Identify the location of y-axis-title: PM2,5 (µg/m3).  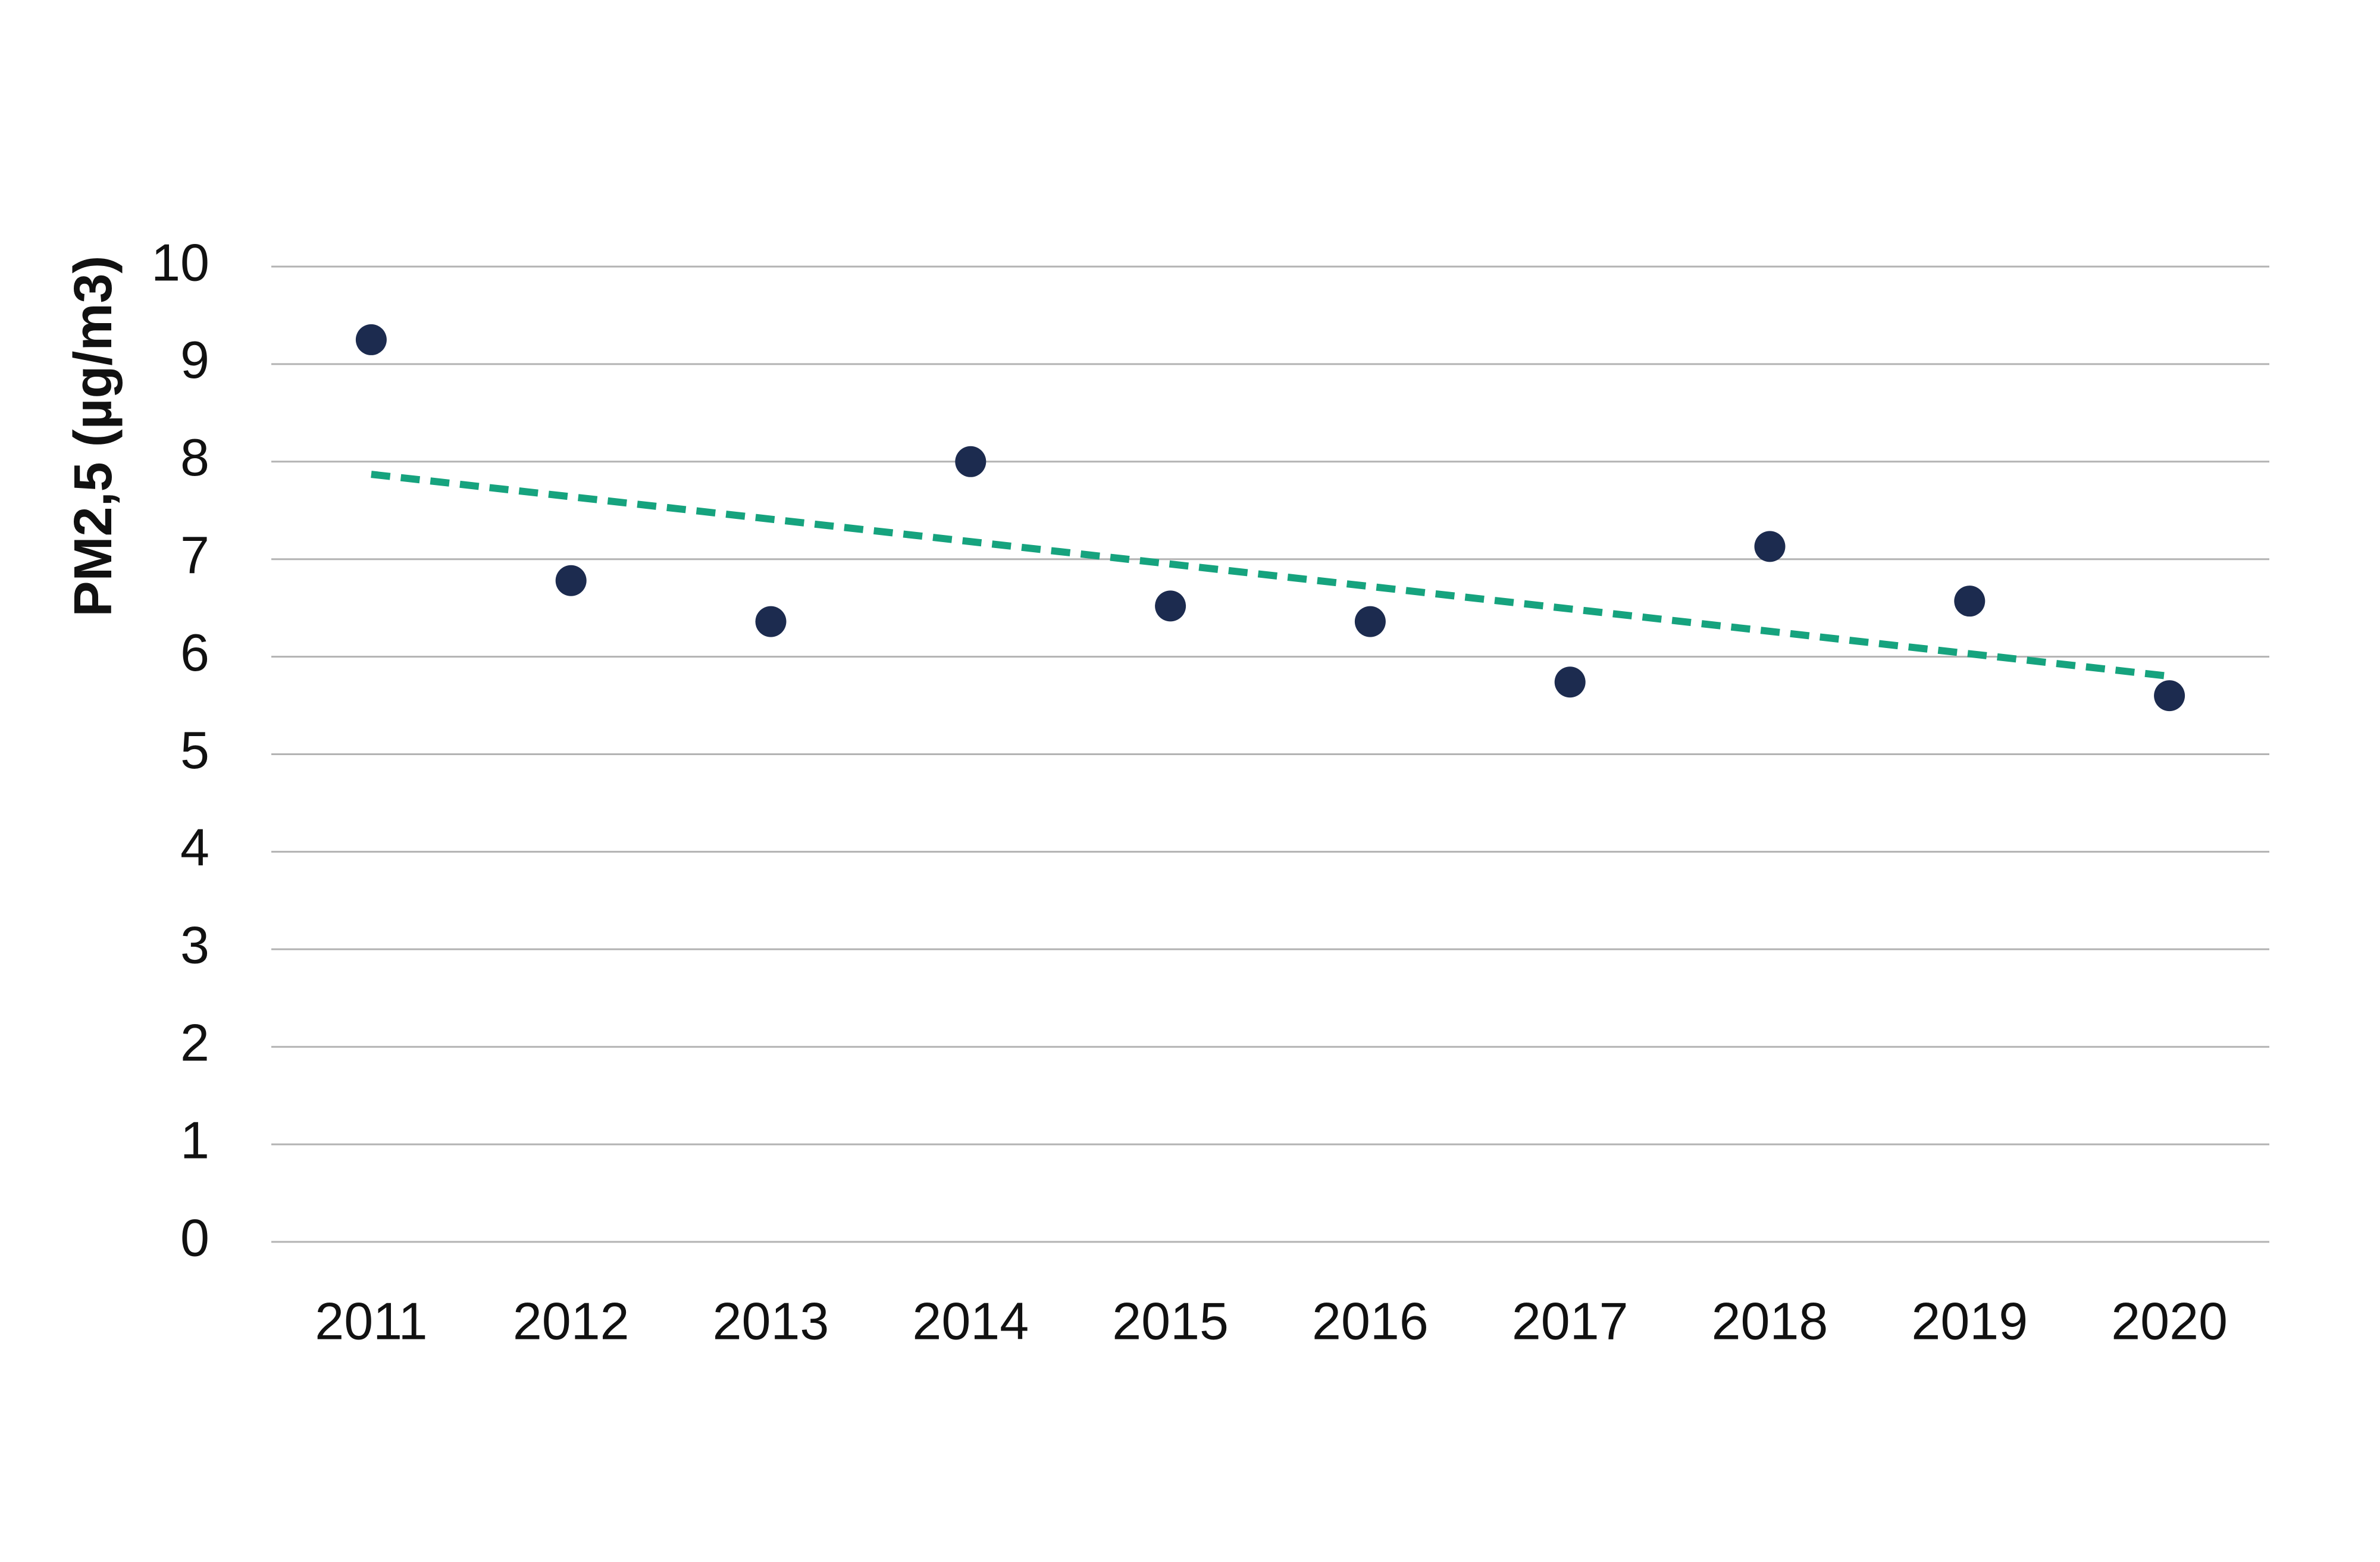
(93, 436).